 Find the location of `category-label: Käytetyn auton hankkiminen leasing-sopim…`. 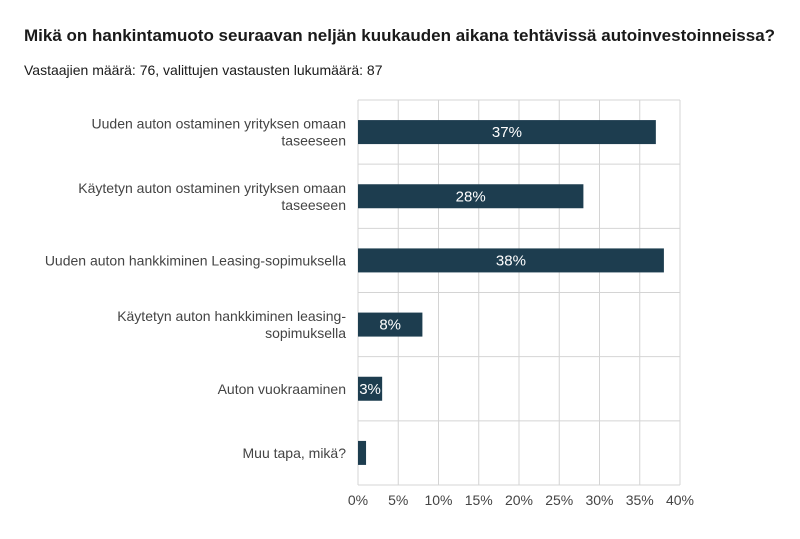

category-label: Käytetyn auton hankkiminen leasing-sopim… is located at coordinates (231, 324).